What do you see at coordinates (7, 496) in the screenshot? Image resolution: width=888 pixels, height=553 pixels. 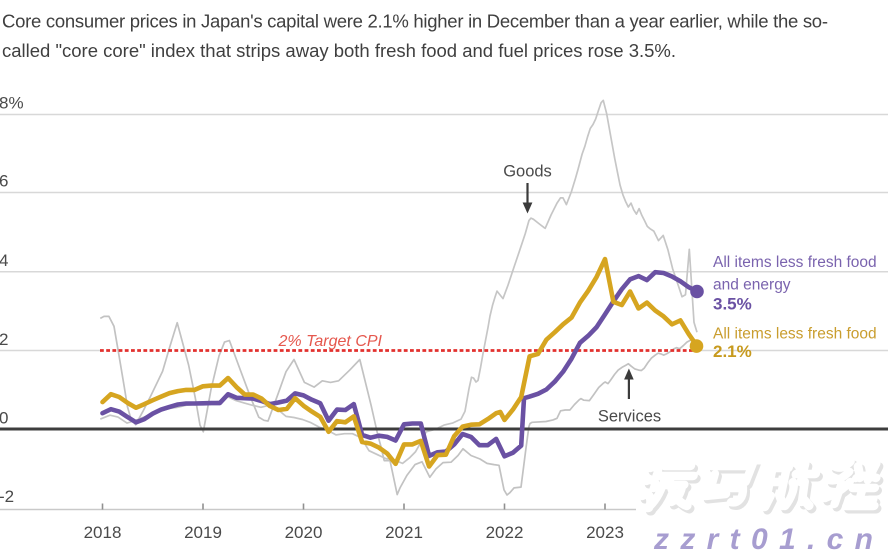 I see `svg-text: -2` at bounding box center [7, 496].